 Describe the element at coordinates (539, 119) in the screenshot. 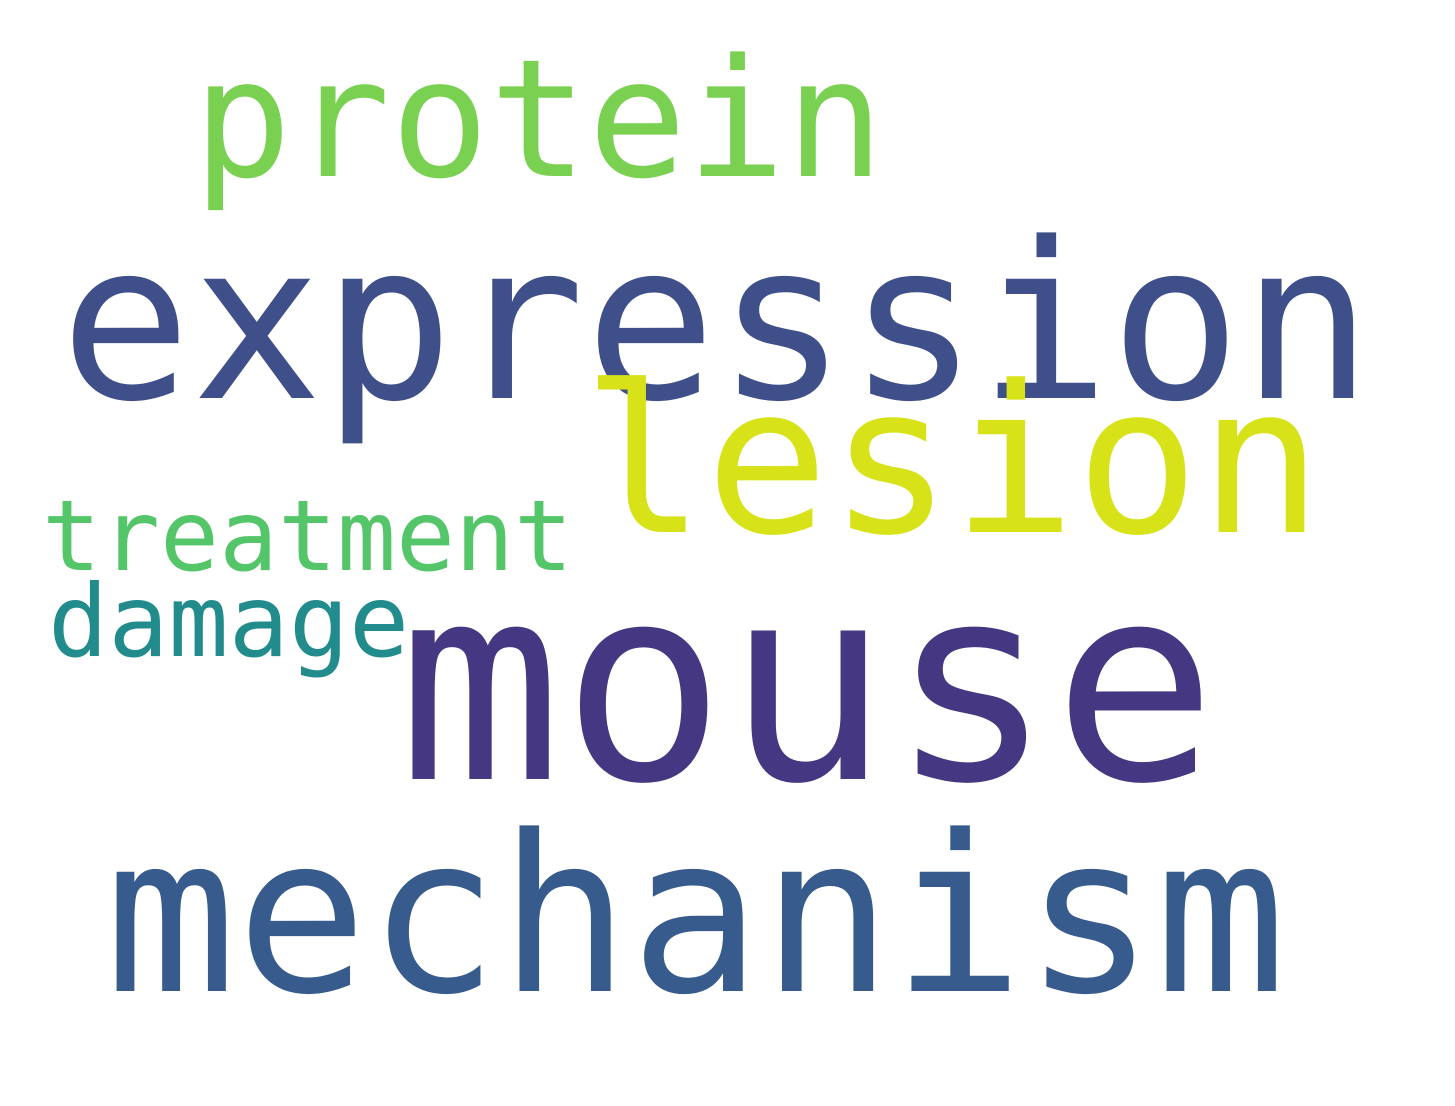

I see `word-protein: protein` at that location.